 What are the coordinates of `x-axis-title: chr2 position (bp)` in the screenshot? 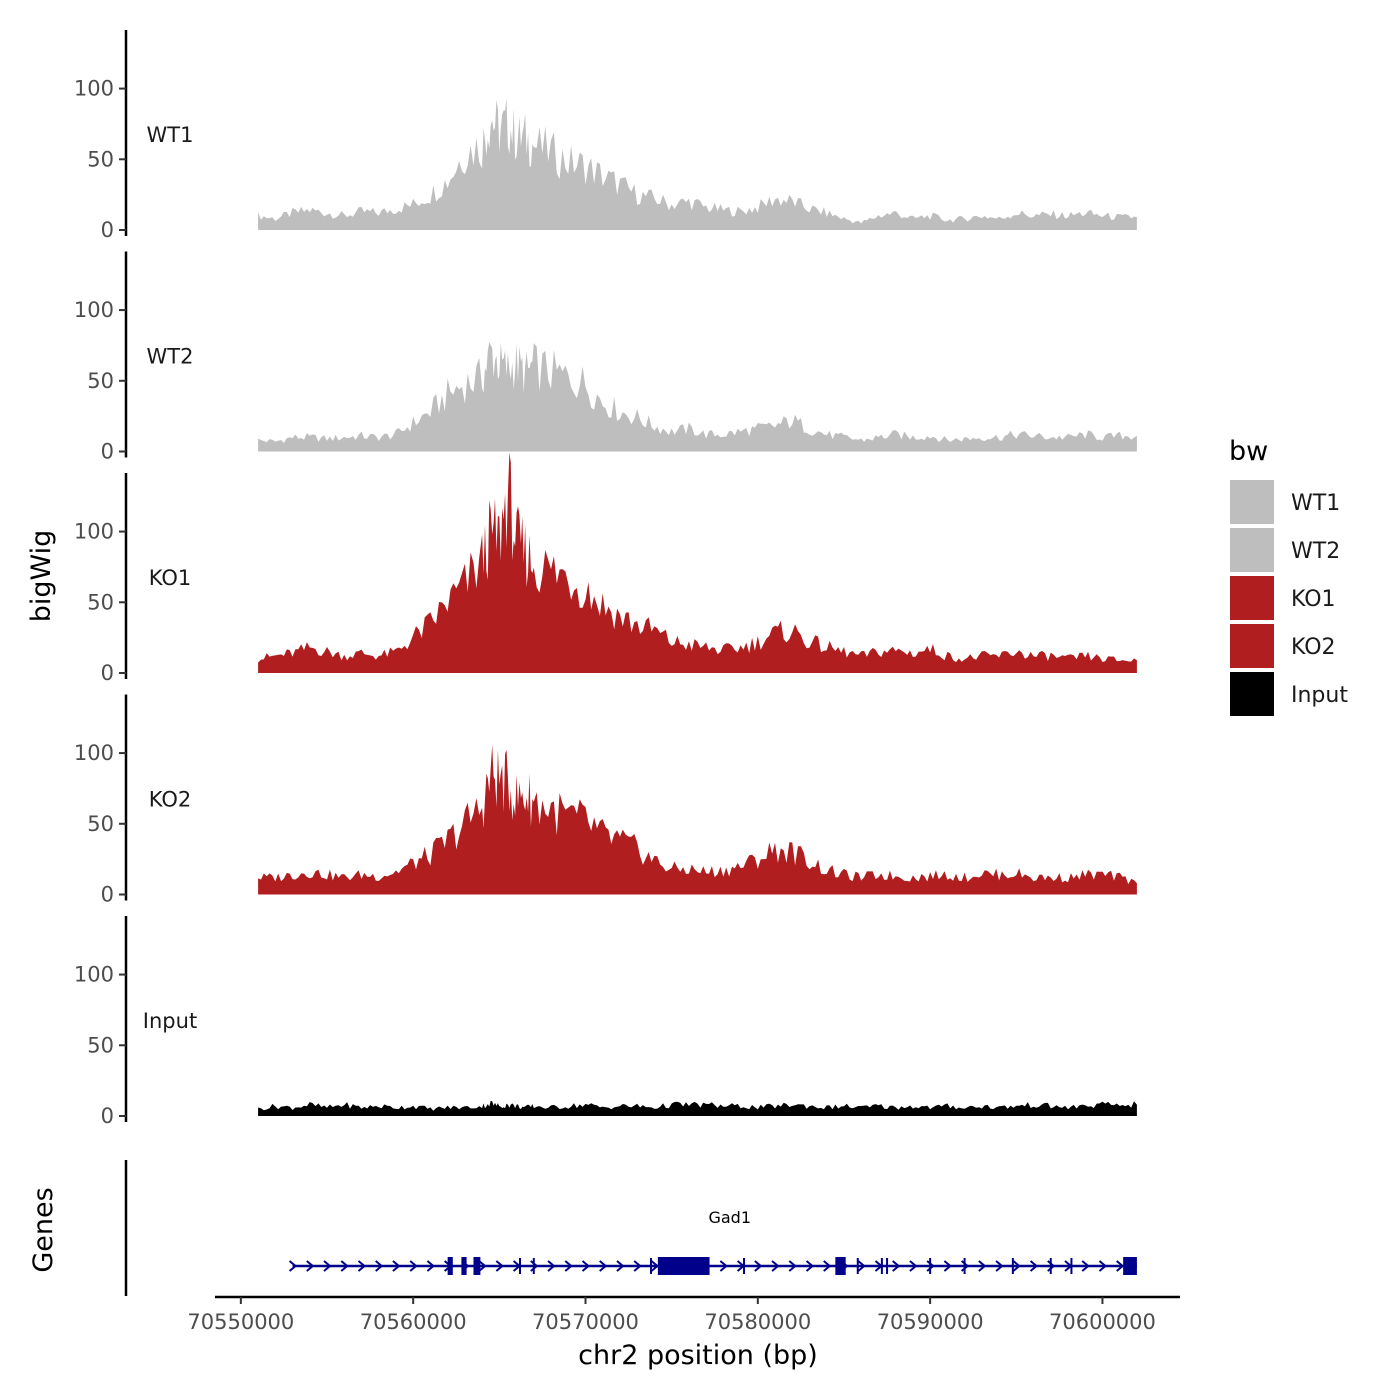 It's located at (698, 1355).